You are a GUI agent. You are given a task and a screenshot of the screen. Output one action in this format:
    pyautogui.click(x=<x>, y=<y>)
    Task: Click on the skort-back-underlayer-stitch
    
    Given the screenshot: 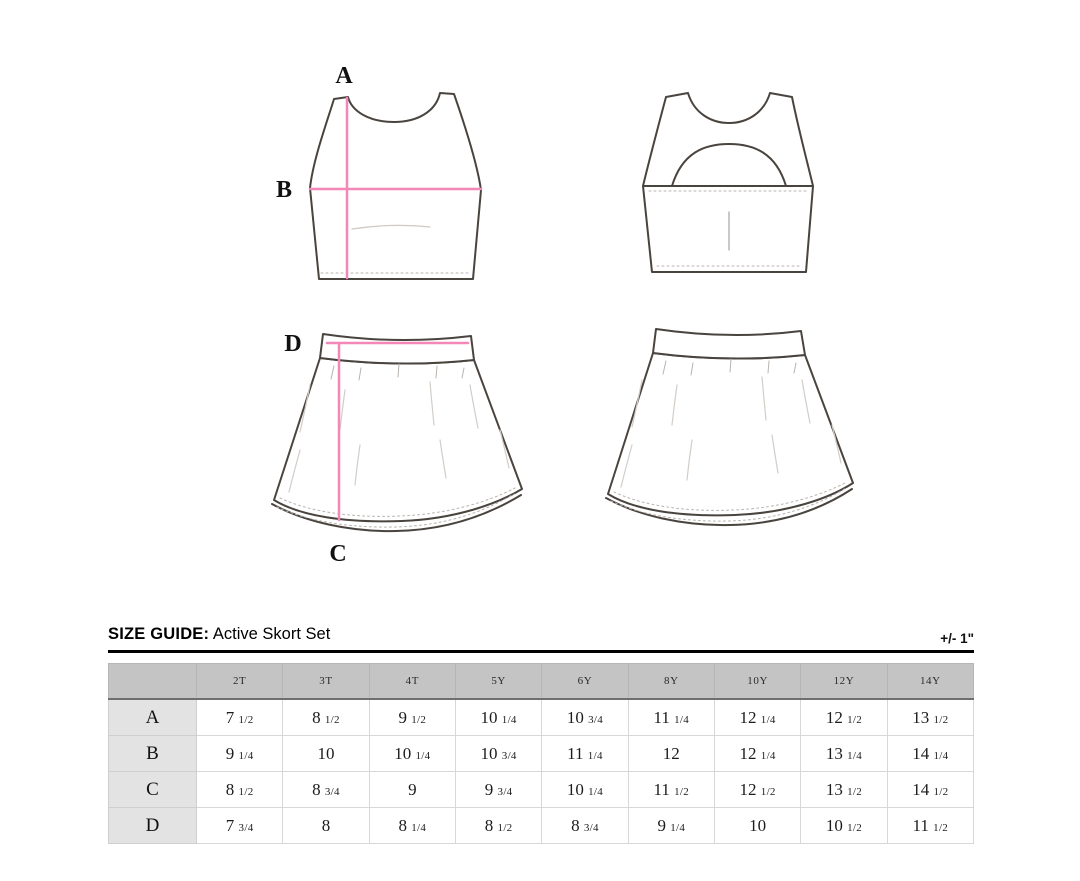 What is the action you would take?
    pyautogui.click(x=728, y=504)
    